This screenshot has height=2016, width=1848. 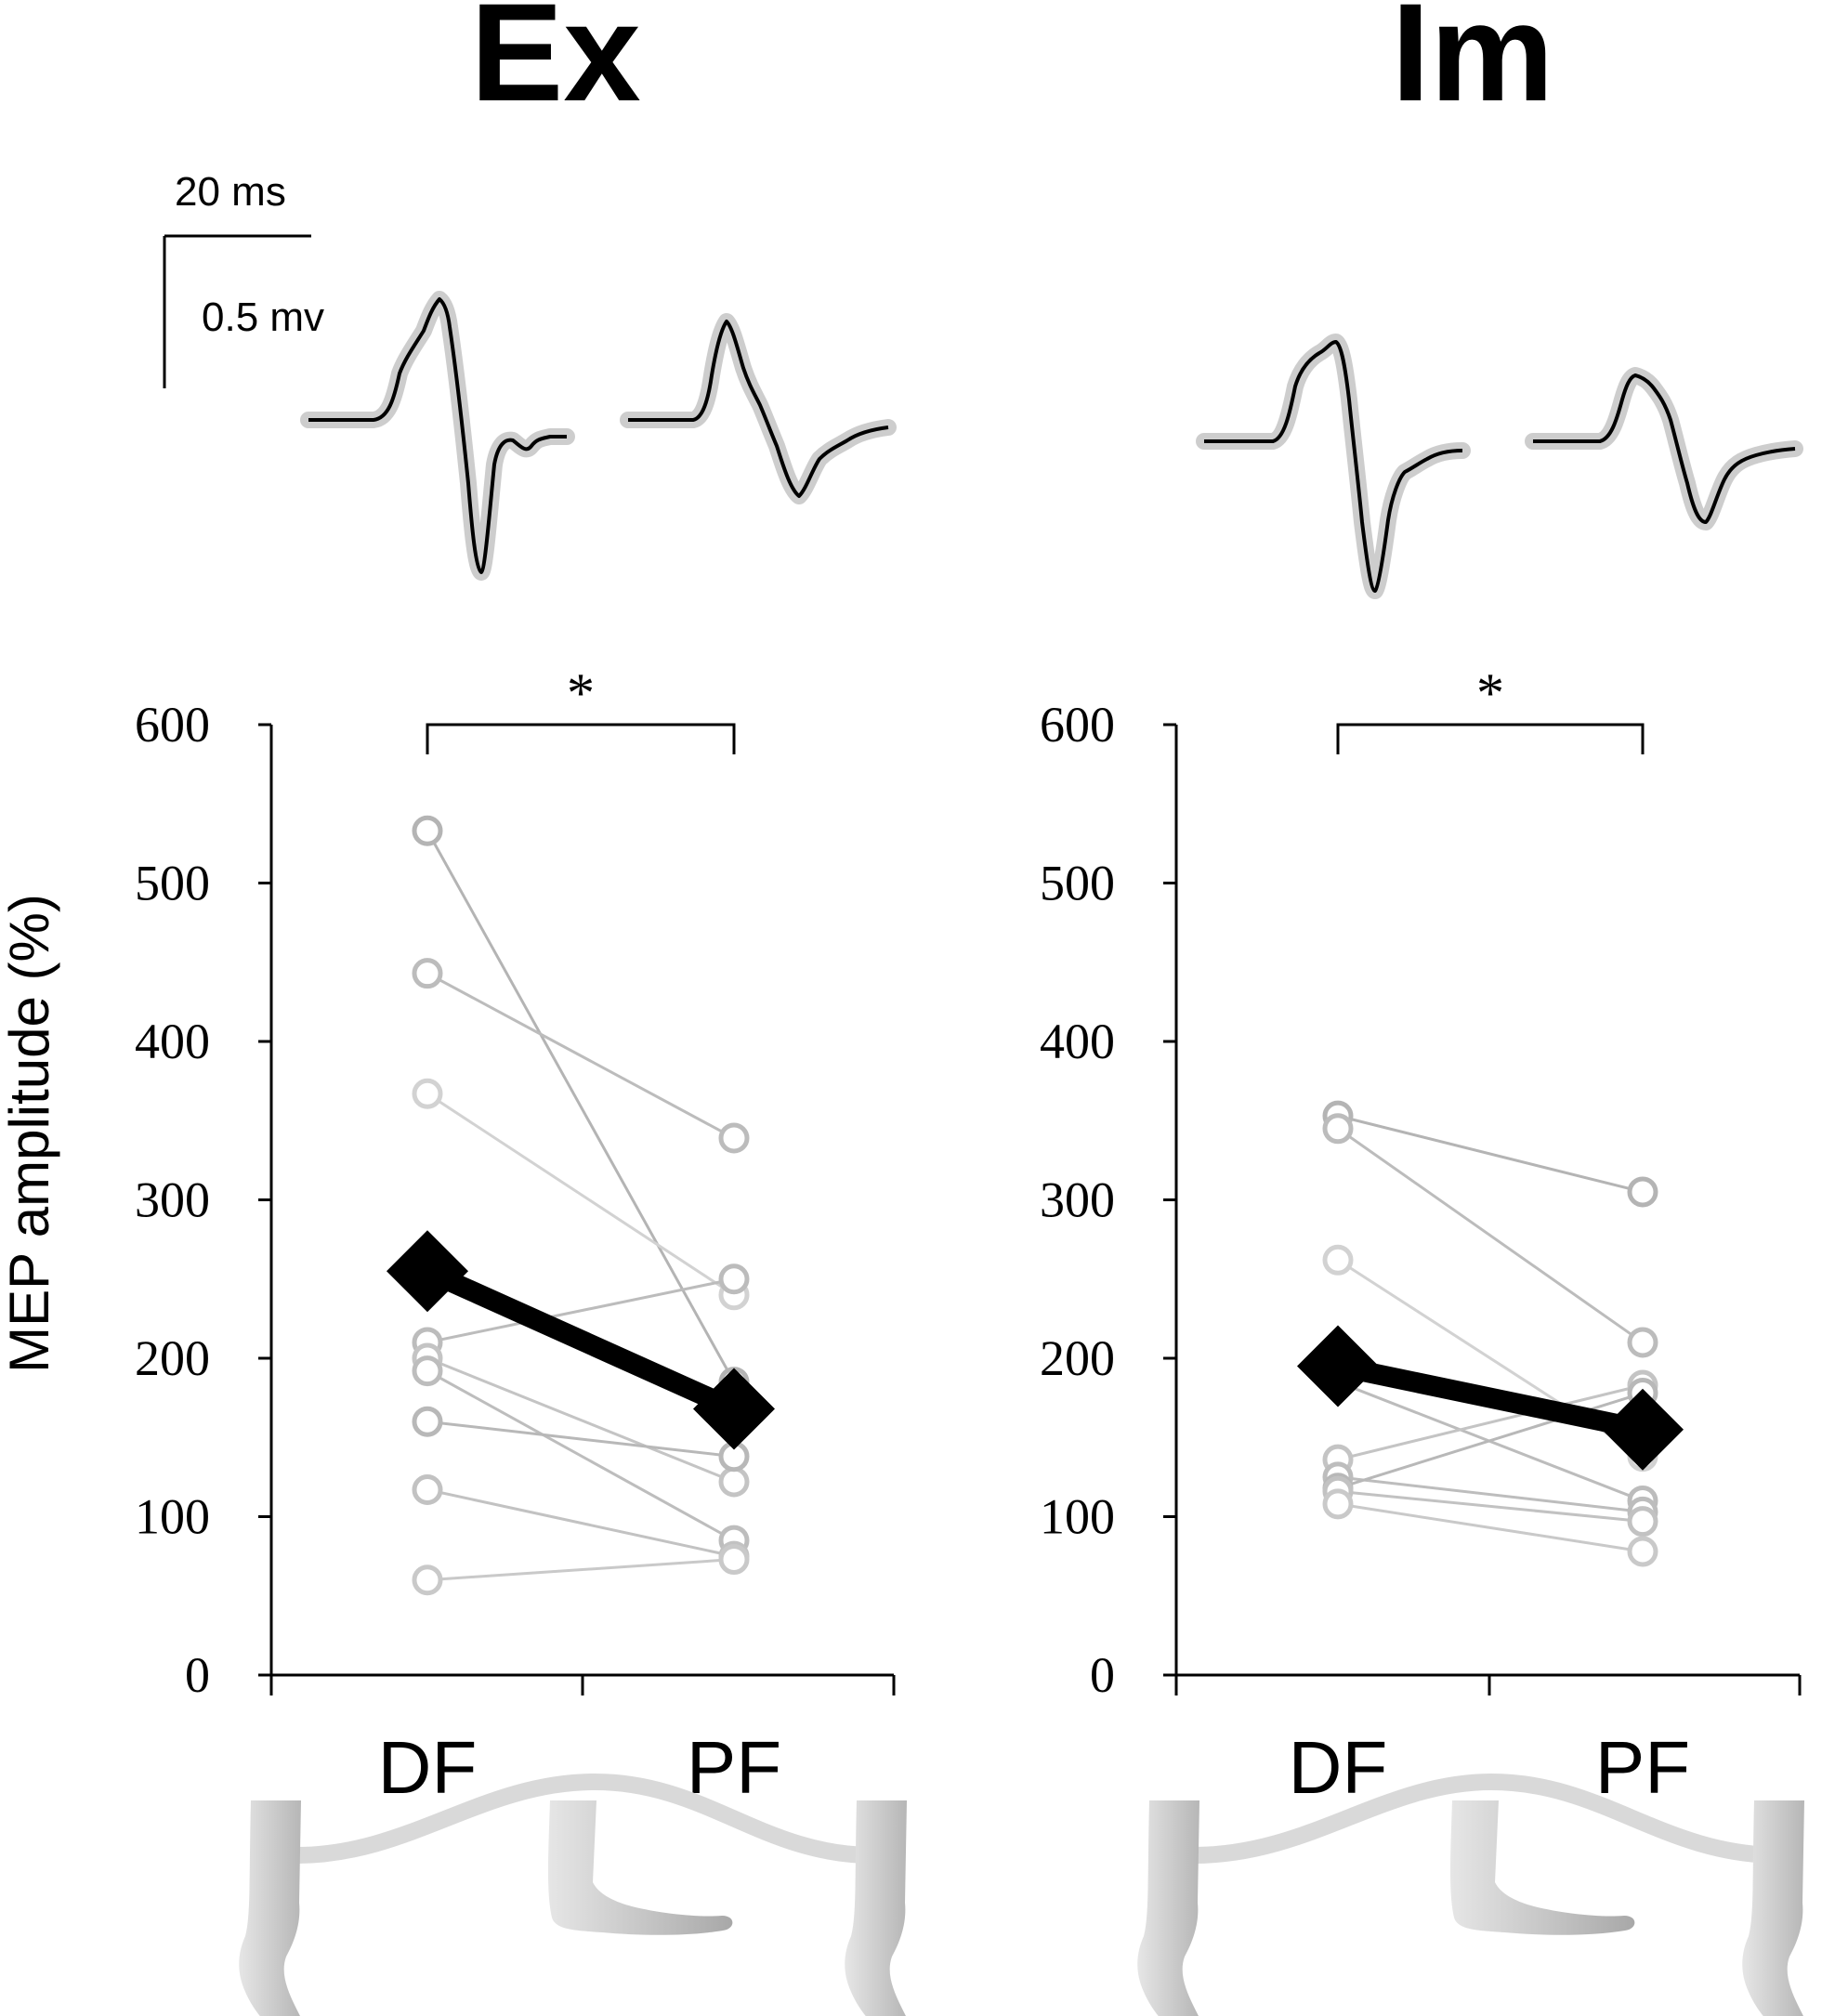 What do you see at coordinates (230, 192) in the screenshot?
I see `scale-bar-time-label: 20 ms` at bounding box center [230, 192].